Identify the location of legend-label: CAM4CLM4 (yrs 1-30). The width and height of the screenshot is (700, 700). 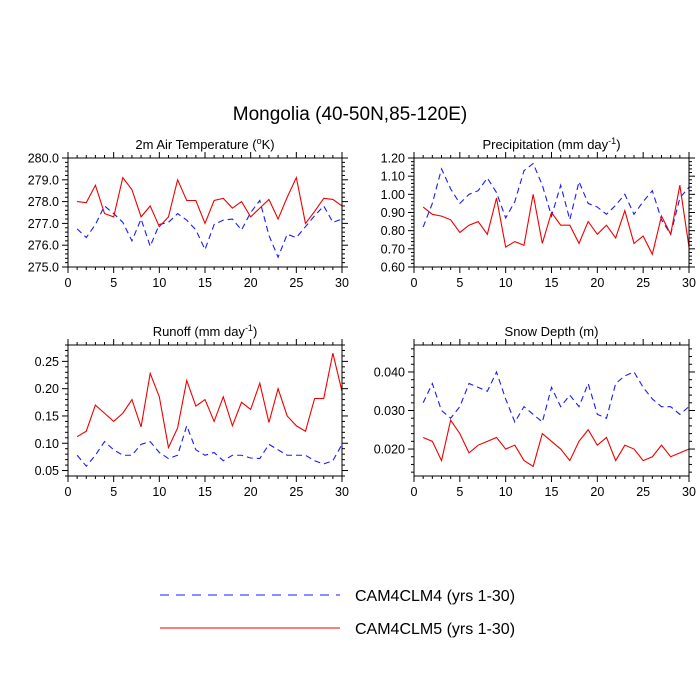
(435, 596).